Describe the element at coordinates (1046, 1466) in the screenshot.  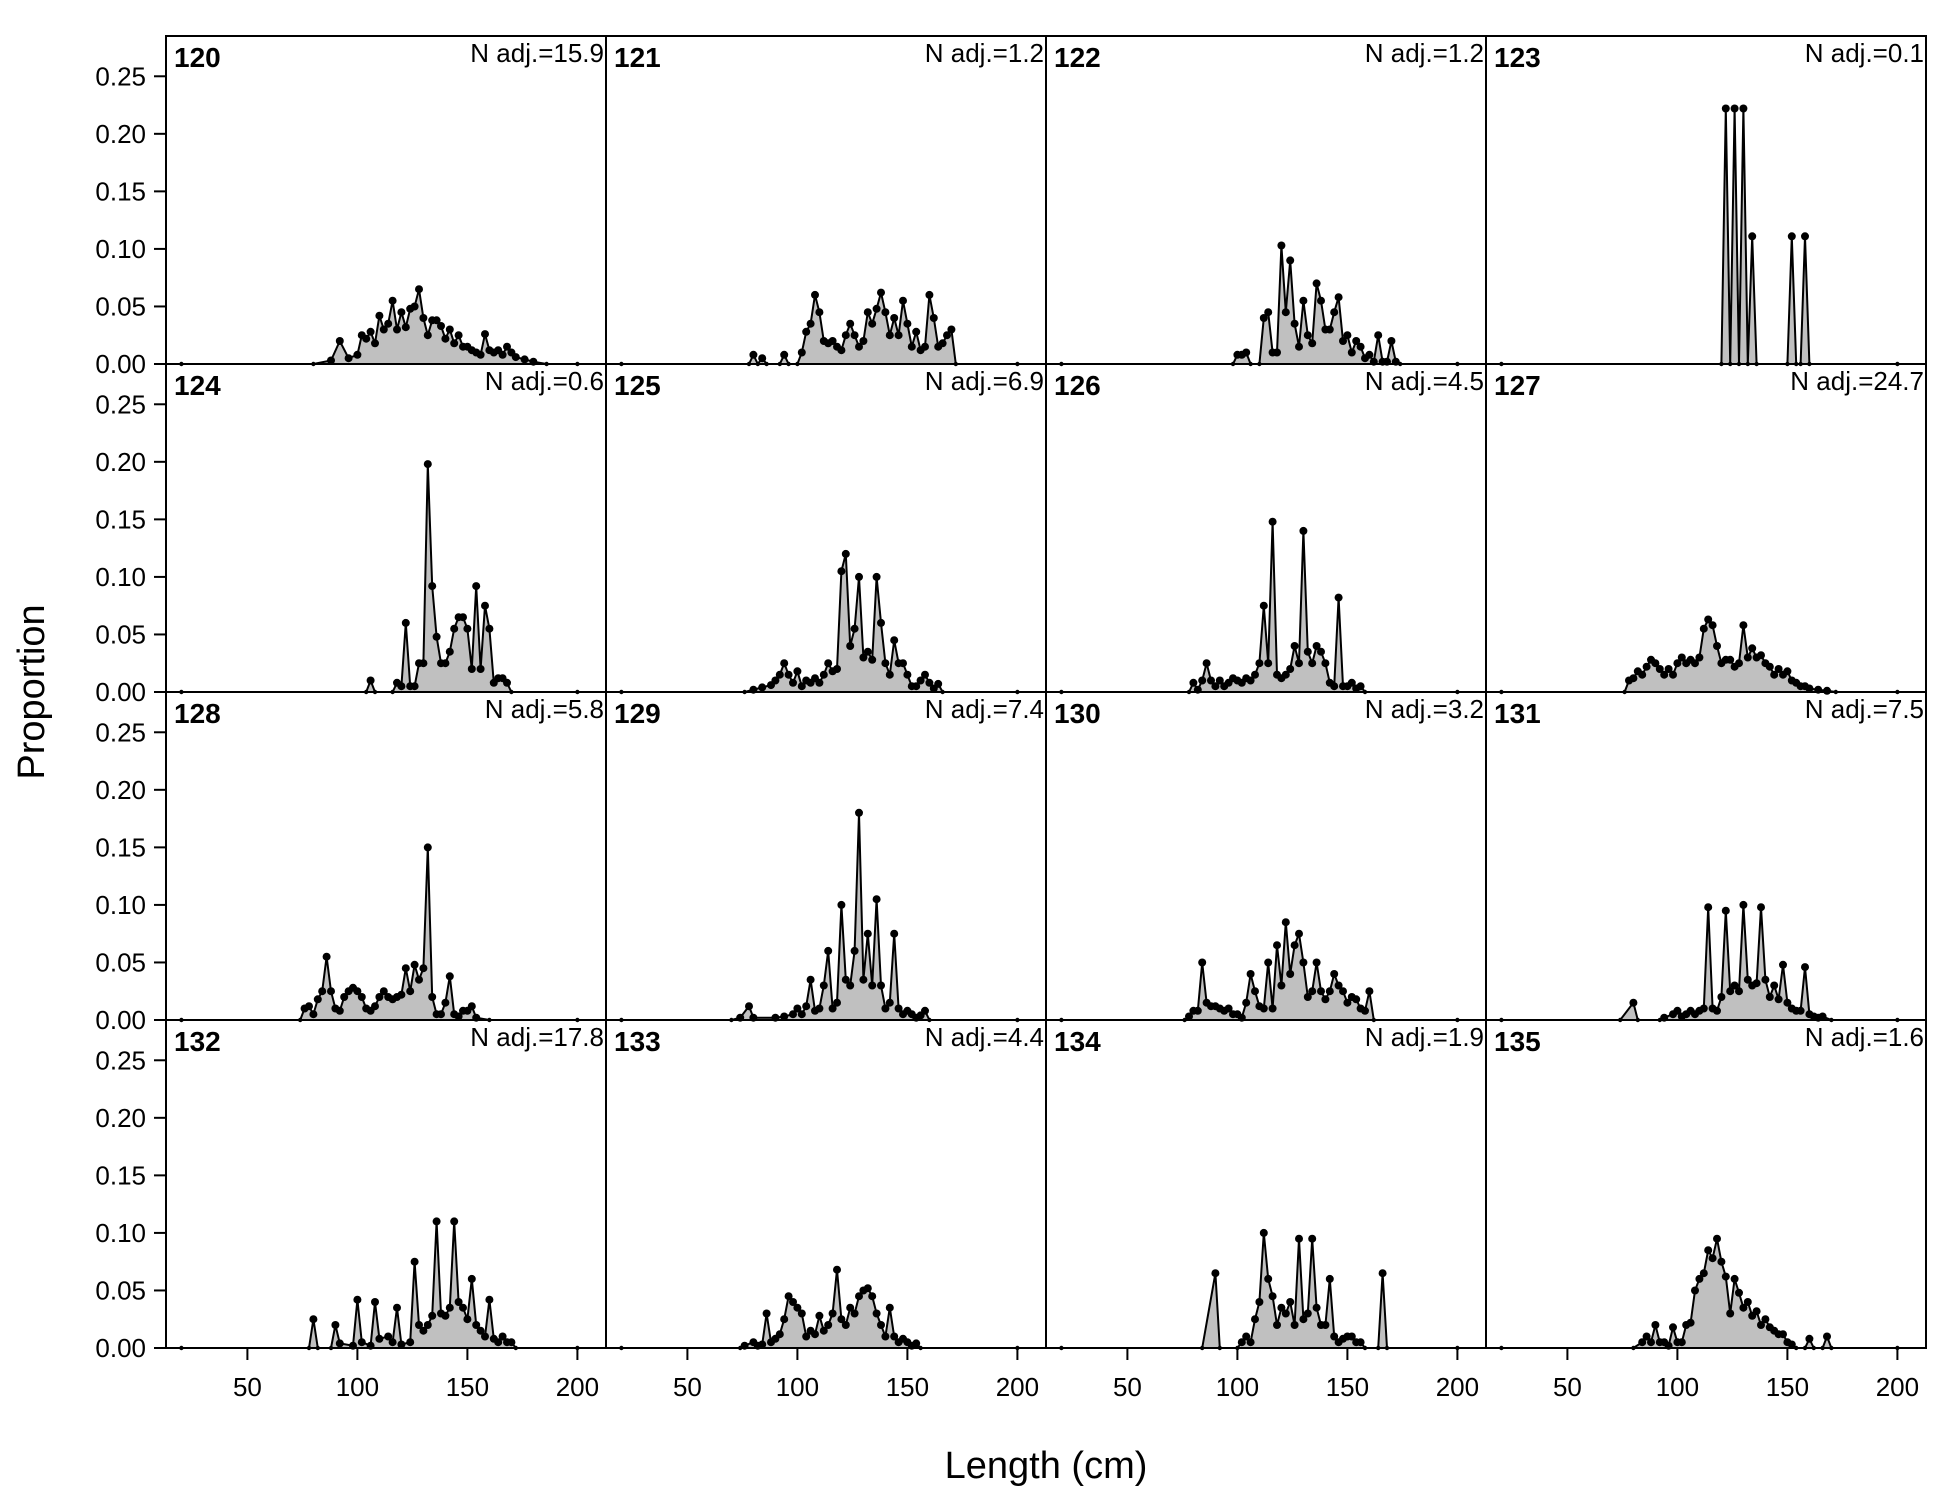
I see `x-axis-title: Length (cm)` at that location.